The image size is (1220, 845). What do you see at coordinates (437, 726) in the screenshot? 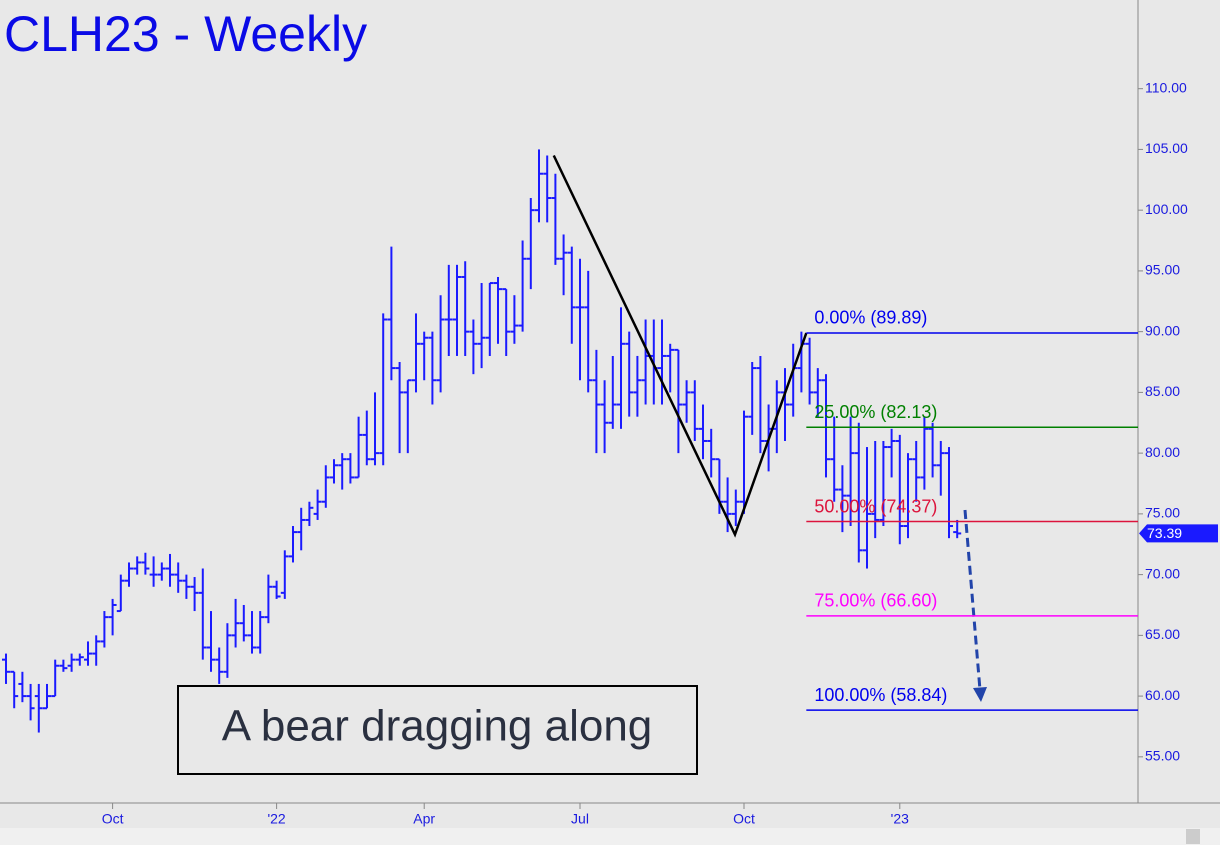
I see `annotation: A bear dragging along` at bounding box center [437, 726].